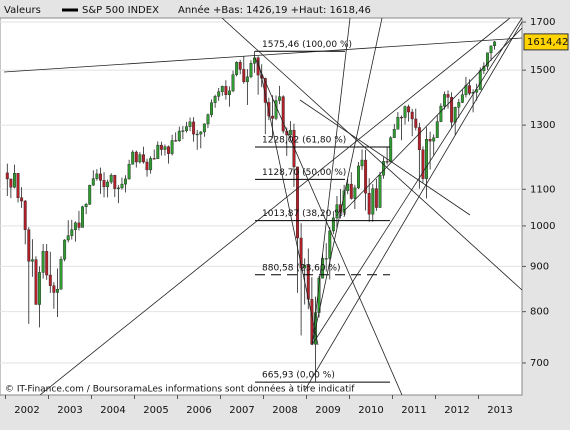 This screenshot has width=570, height=430. Describe the element at coordinates (155, 410) in the screenshot. I see `x-tick-label: 2005` at that location.